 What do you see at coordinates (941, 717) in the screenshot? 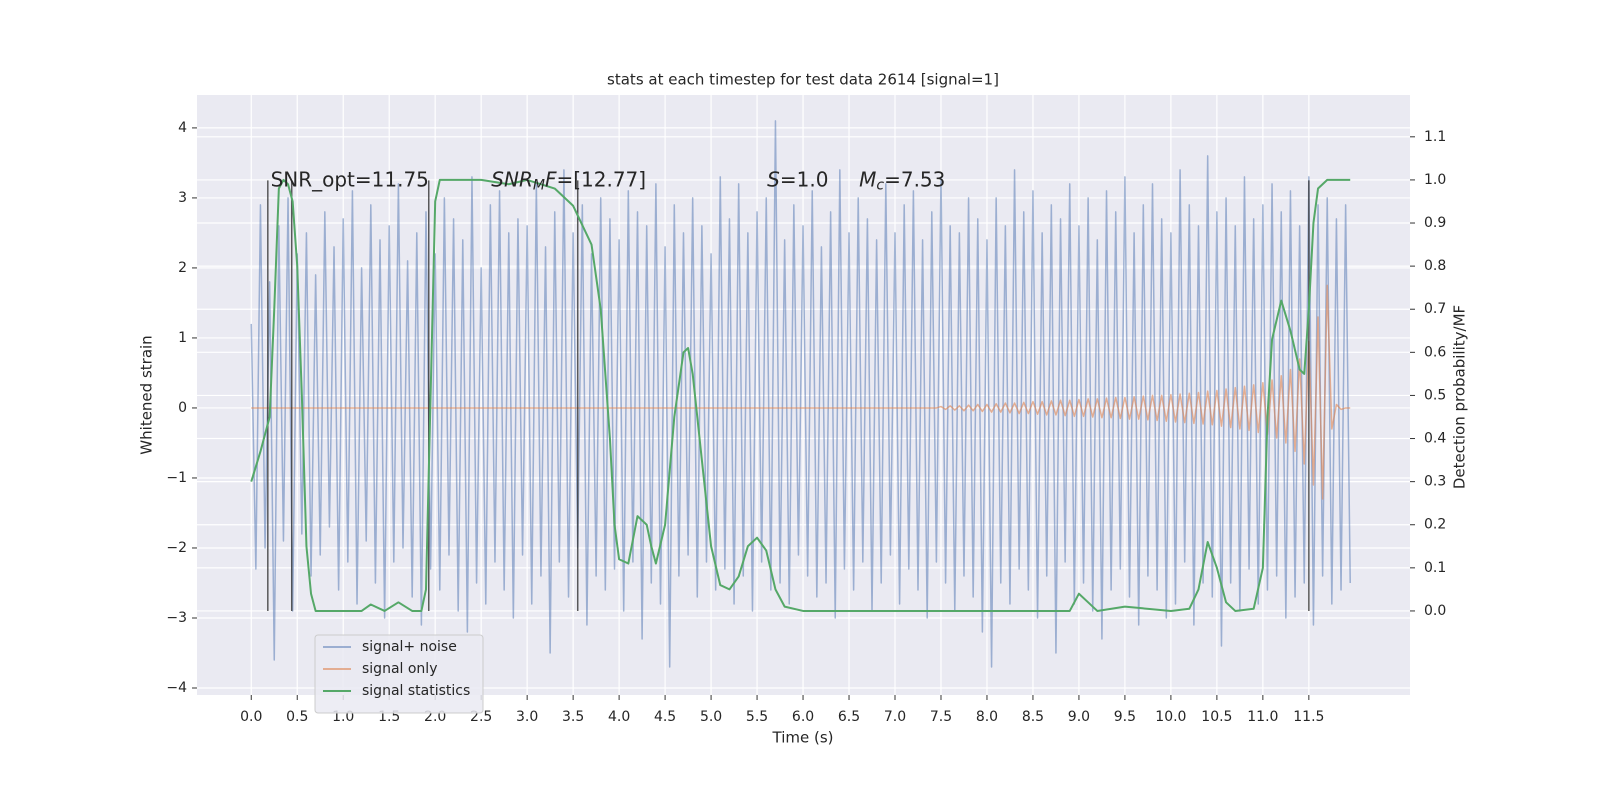
I see `x-tick-label: 7.5` at bounding box center [941, 717].